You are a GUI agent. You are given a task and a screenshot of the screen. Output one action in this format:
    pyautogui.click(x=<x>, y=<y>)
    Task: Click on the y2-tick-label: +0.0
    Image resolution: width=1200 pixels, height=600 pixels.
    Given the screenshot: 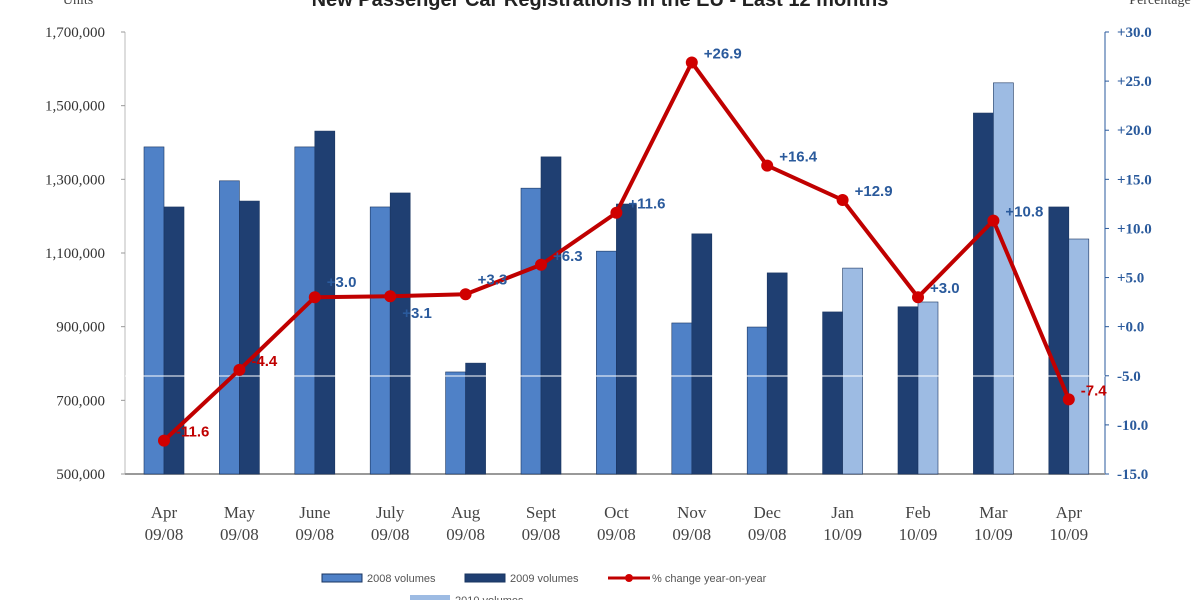 What is the action you would take?
    pyautogui.click(x=1130, y=328)
    